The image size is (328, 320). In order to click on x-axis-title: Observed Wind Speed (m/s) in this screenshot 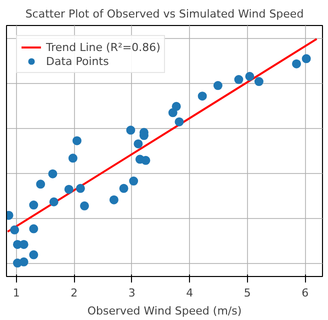, I will do `click(164, 311)`.